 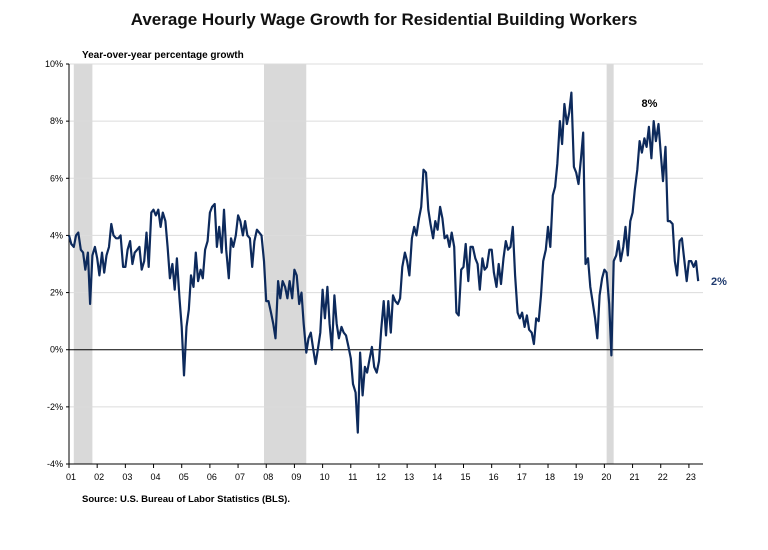 What do you see at coordinates (55, 464) in the screenshot?
I see `y-tick-label: -4%` at bounding box center [55, 464].